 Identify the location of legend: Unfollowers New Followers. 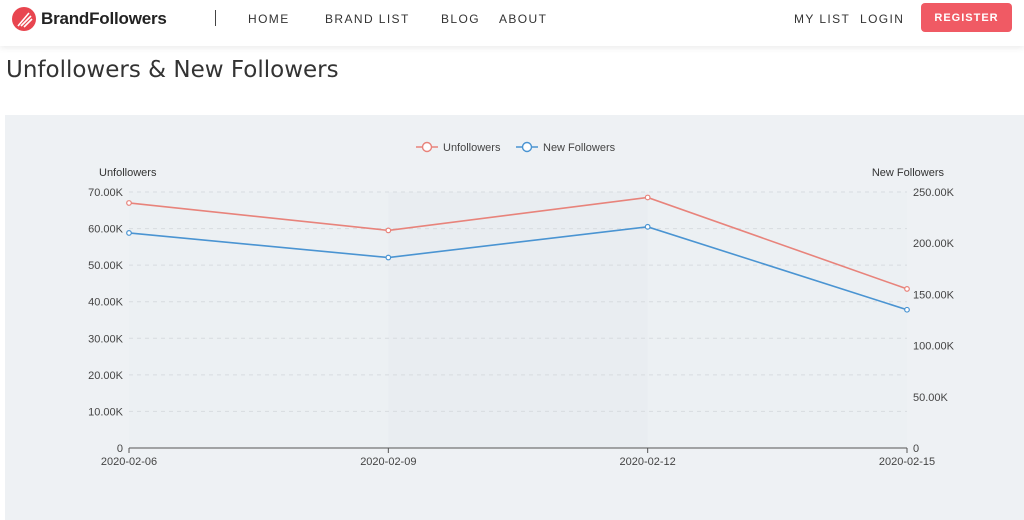
(516, 147).